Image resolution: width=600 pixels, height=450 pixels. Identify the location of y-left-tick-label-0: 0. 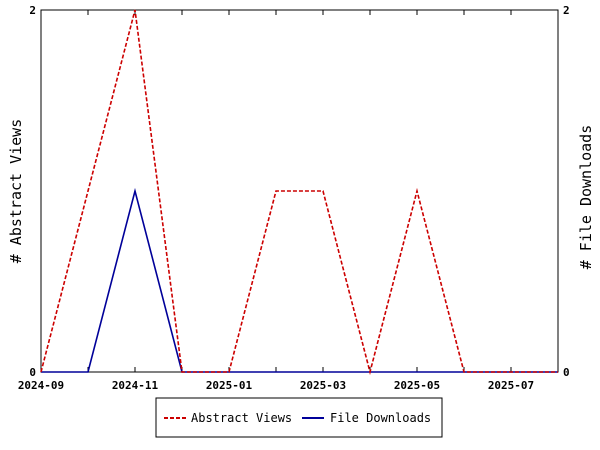
(32, 372).